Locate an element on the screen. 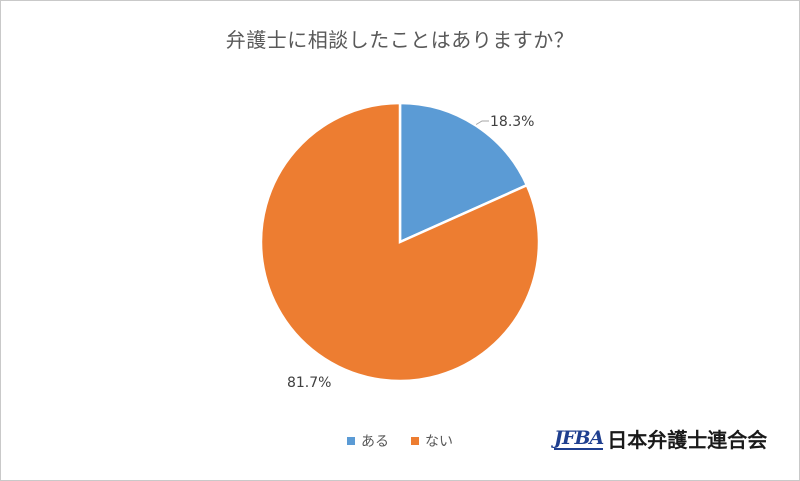 This screenshot has height=481, width=800. chart-title: 弁護士に相談したことはありますか？ is located at coordinates (400, 40).